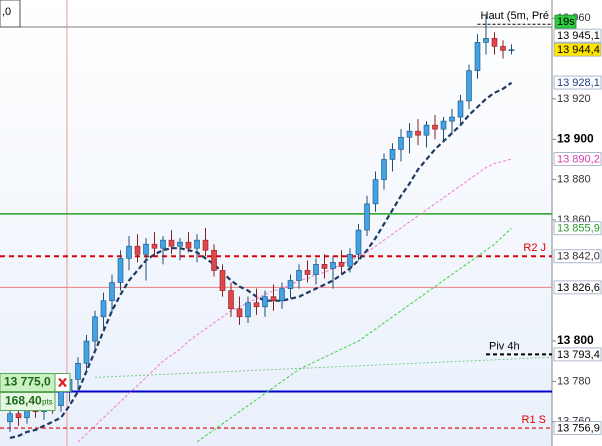  I want to click on corner-label: ,0, so click(6, 12).